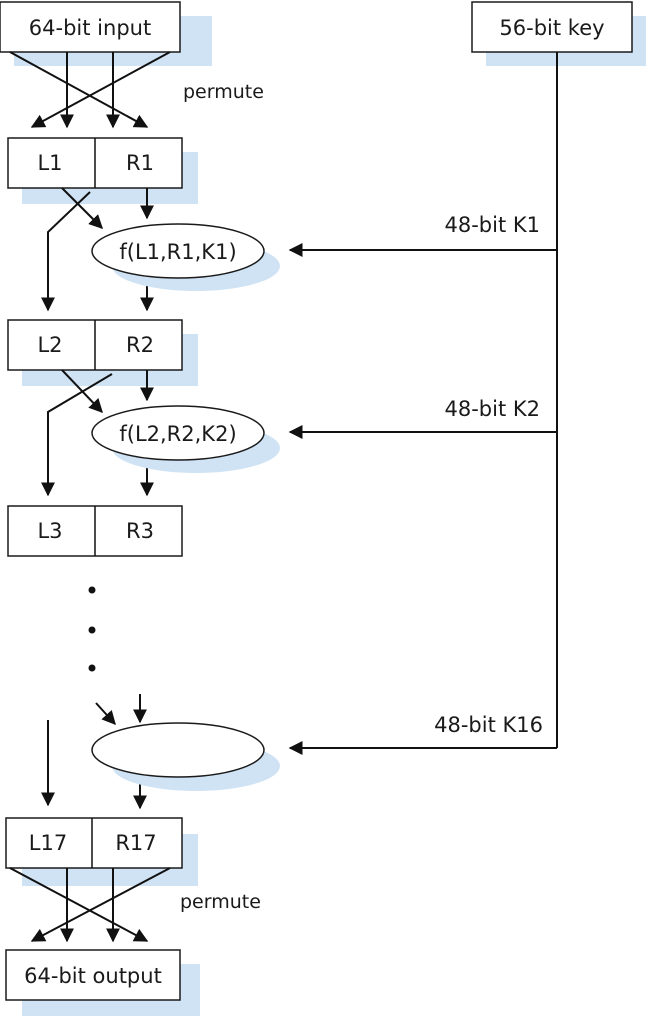 The image size is (663, 1019). Describe the element at coordinates (299, 433) in the screenshot. I see `round2-wires` at that location.